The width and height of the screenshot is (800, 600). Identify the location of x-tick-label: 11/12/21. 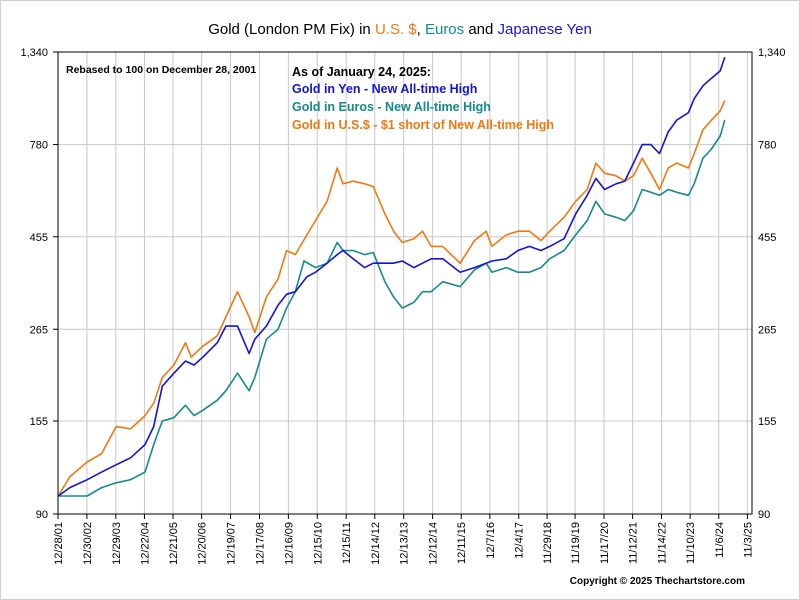
(634, 543).